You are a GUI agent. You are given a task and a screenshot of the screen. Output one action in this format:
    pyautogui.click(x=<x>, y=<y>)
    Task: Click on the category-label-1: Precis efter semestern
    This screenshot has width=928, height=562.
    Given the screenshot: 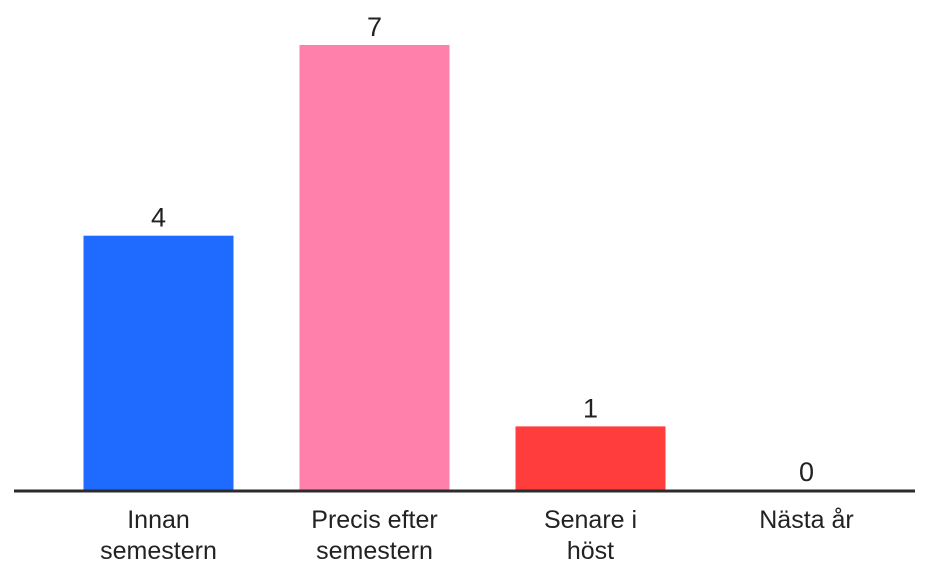 What is the action you would take?
    pyautogui.click(x=374, y=534)
    